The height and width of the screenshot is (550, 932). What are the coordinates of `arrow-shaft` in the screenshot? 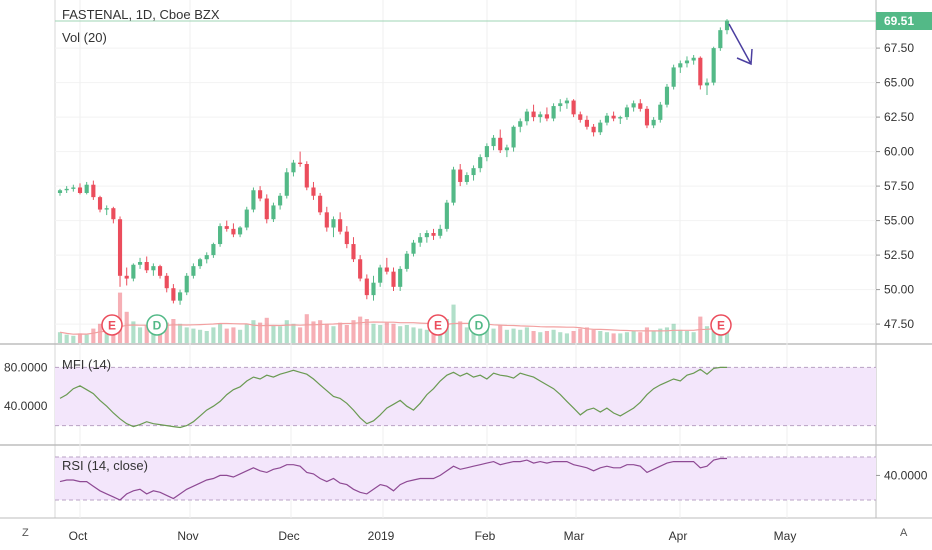 It's located at (740, 44).